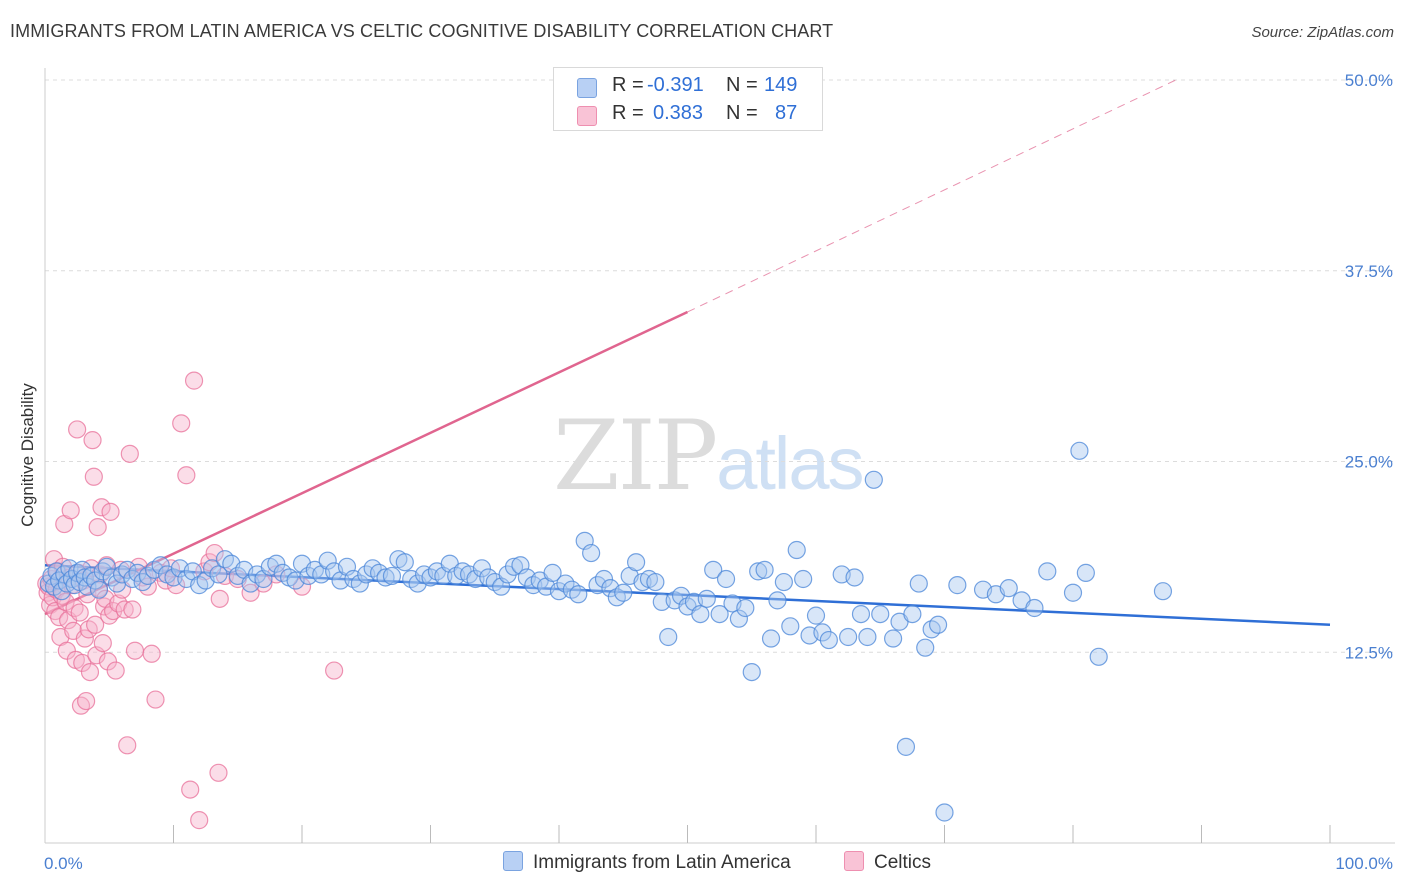 The image size is (1406, 892). What do you see at coordinates (635, 456) in the screenshot?
I see `watermark-zip: ZIP` at bounding box center [635, 456].